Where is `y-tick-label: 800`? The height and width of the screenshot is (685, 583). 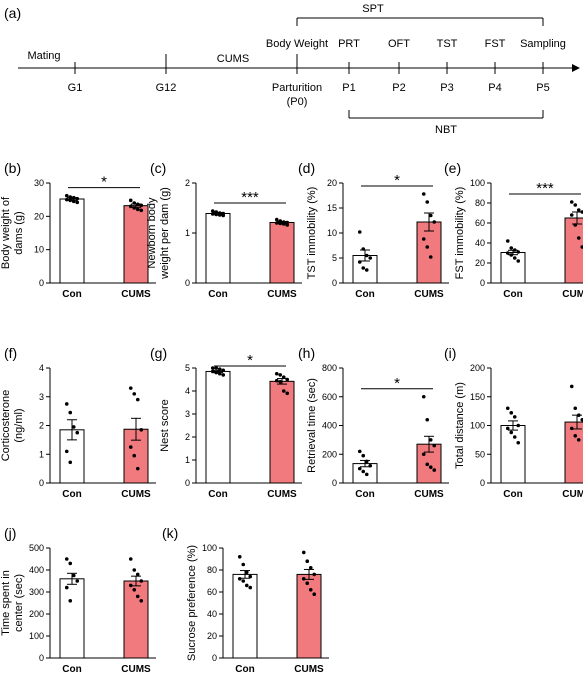
y-tick-label: 800 is located at coordinates (329, 368).